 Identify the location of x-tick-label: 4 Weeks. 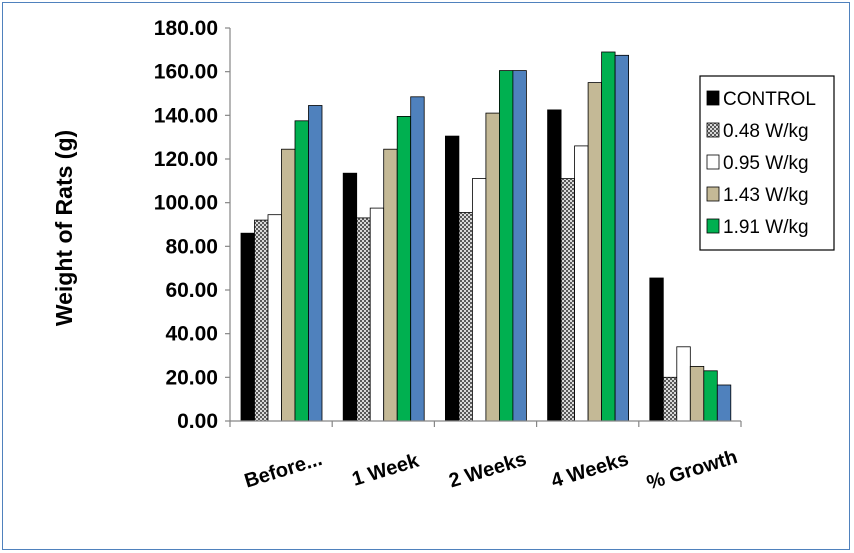
(590, 470).